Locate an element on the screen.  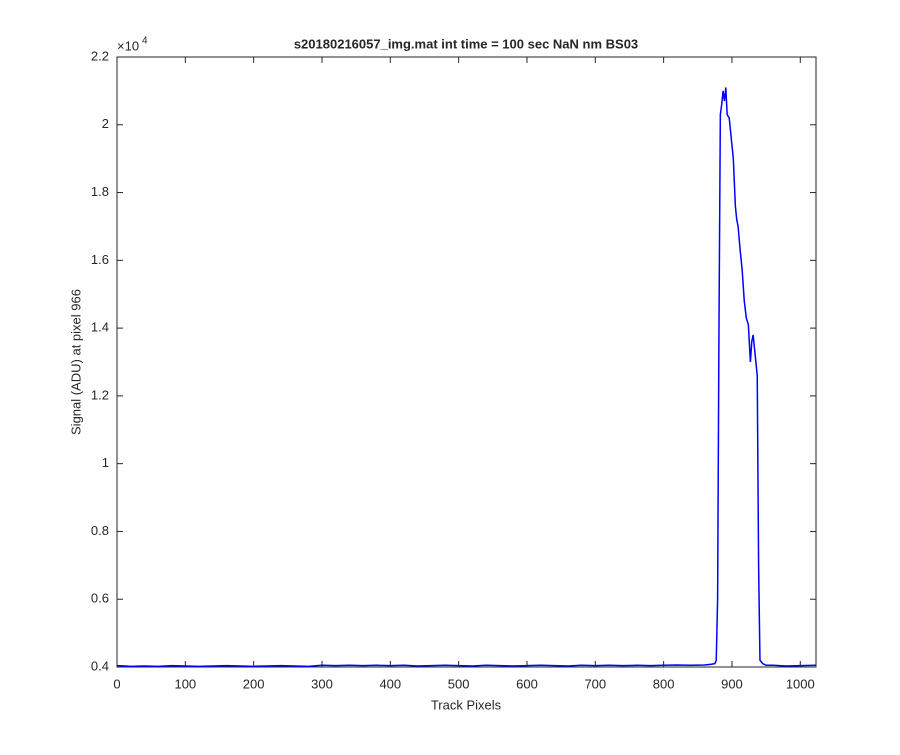
y-exponent-power: 4 is located at coordinates (145, 41).